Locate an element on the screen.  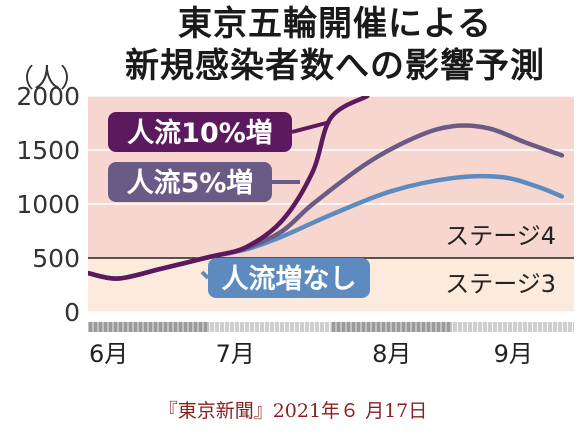
chart-title-line1: 東京五輪開催による is located at coordinates (335, 24).